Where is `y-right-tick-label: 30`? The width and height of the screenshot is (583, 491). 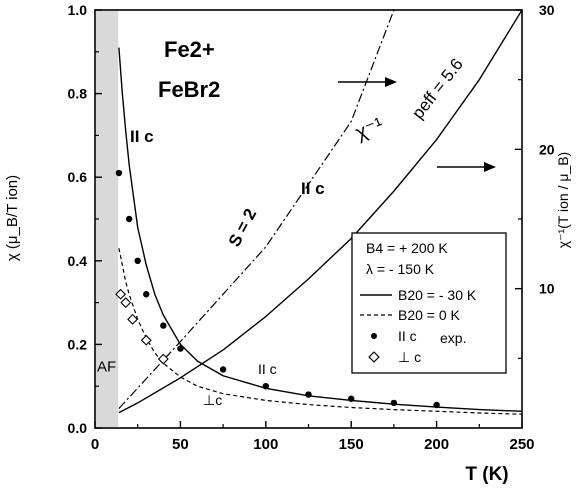
y-right-tick-label: 30 is located at coordinates (547, 10).